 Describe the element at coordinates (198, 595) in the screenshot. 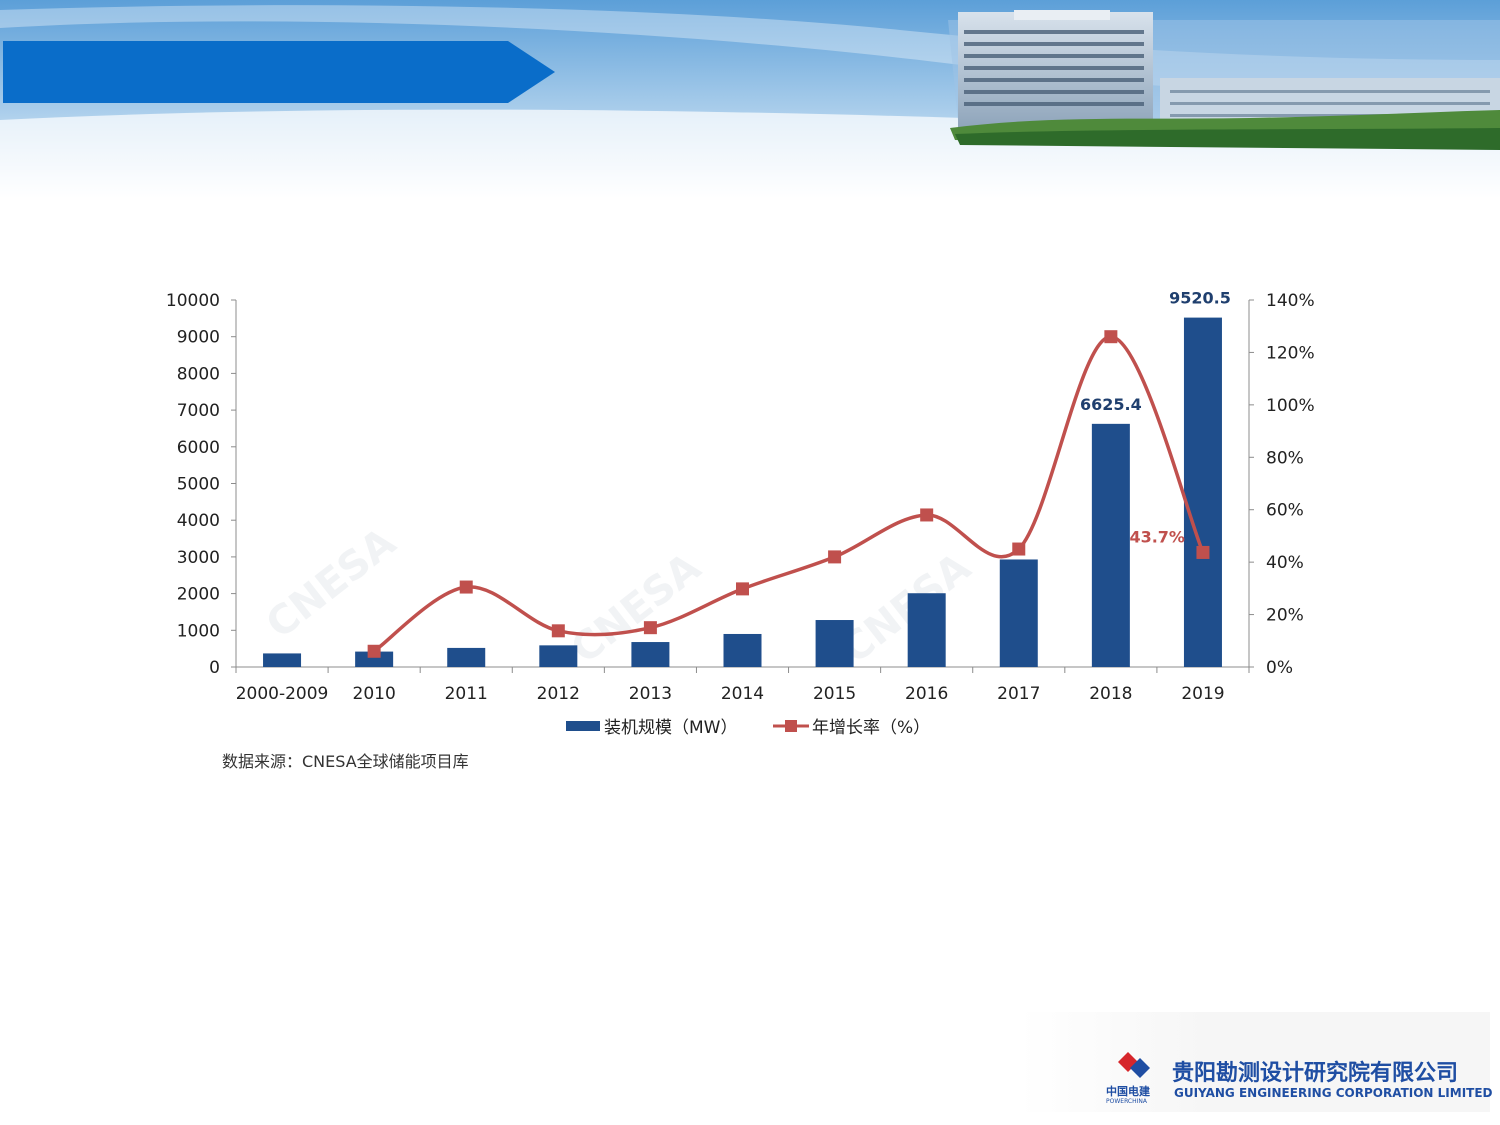

I see `y-left-tick-label: 2000` at that location.